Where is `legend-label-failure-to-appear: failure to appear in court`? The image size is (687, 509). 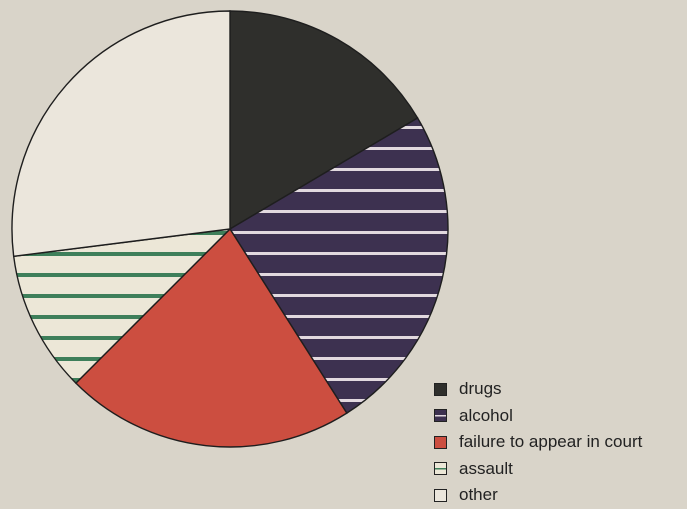 legend-label-failure-to-appear: failure to appear in court is located at coordinates (551, 442).